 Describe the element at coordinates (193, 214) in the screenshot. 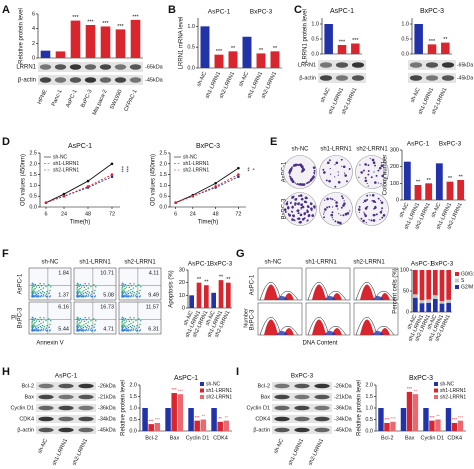

I see `x-tick-label: 24` at that location.